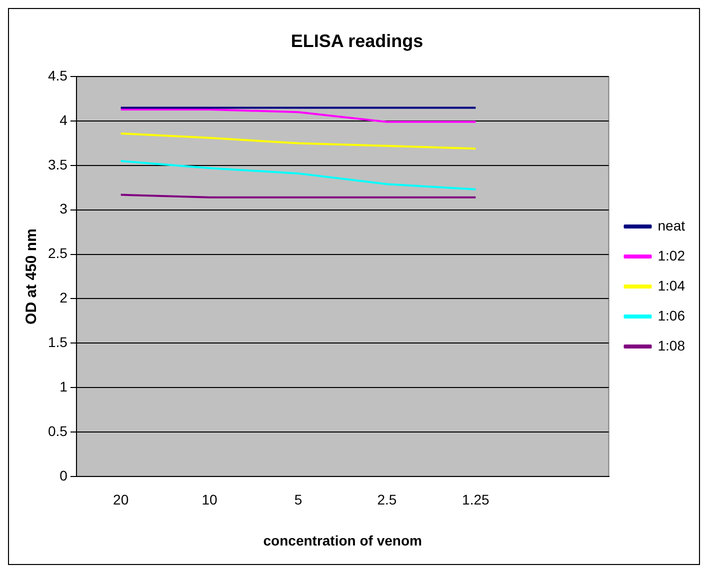 This screenshot has width=709, height=578. What do you see at coordinates (476, 500) in the screenshot?
I see `x-tick-label: 1.25` at bounding box center [476, 500].